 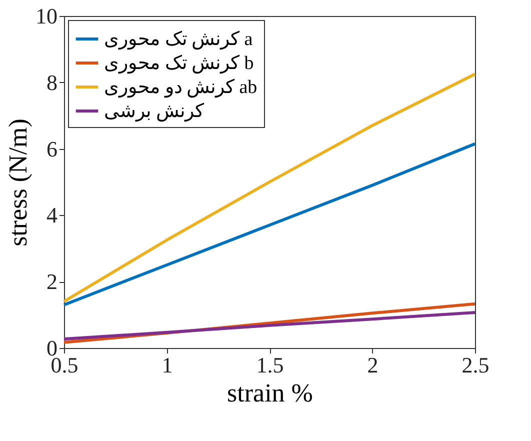 I want to click on legend-label: کرنش تک محوری b, so click(x=179, y=63).